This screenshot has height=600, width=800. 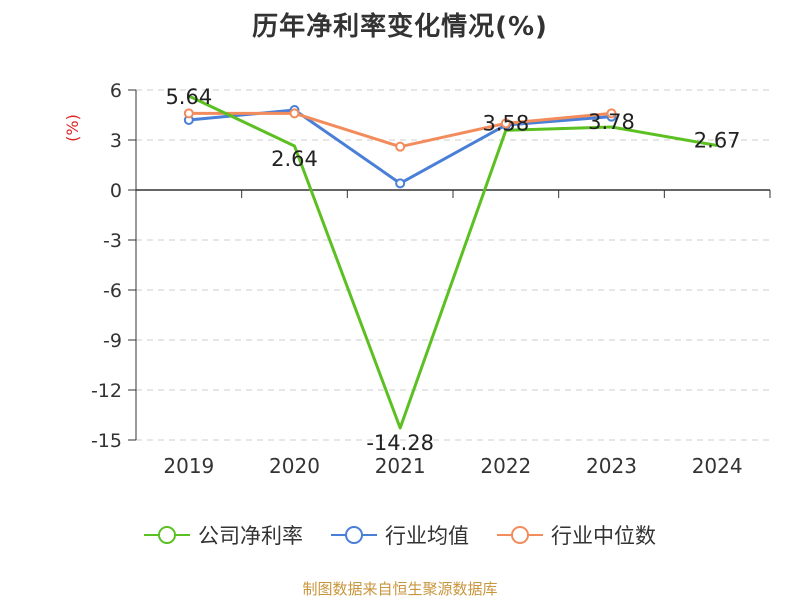 I want to click on legend-label-company: 公司净利率, so click(x=250, y=536).